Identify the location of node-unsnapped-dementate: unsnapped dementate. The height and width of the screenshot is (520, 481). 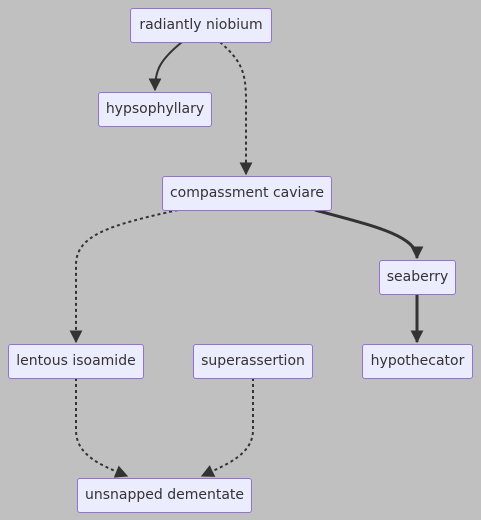
(164, 495).